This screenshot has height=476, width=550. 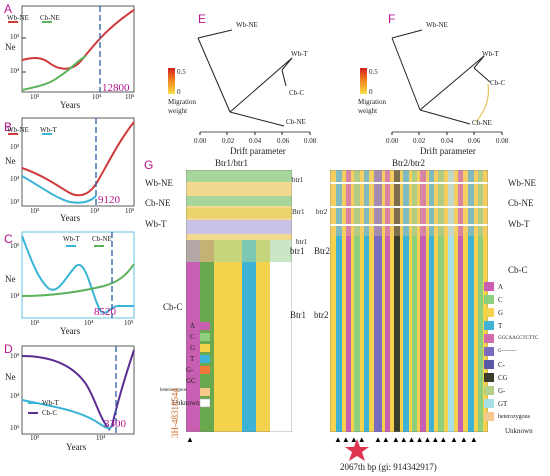 I want to click on g-left-legend-gdash: G-, so click(x=190, y=370).